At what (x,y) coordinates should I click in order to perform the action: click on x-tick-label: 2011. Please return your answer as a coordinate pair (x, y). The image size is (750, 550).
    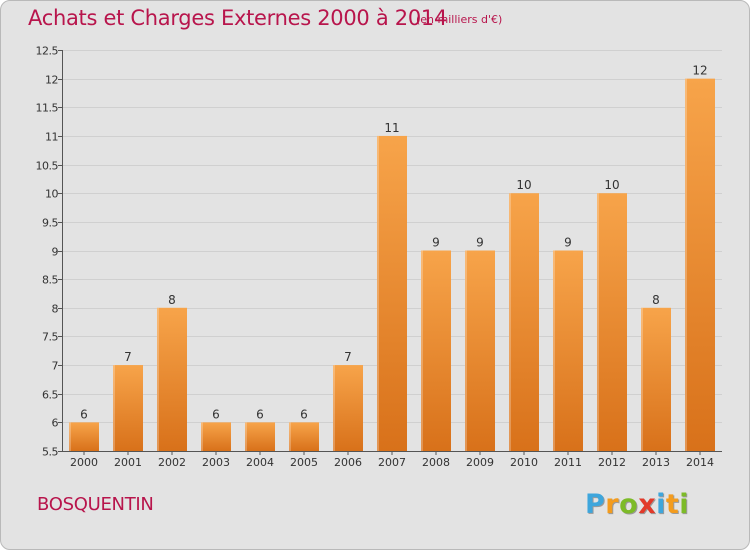
    Looking at the image, I should click on (568, 462).